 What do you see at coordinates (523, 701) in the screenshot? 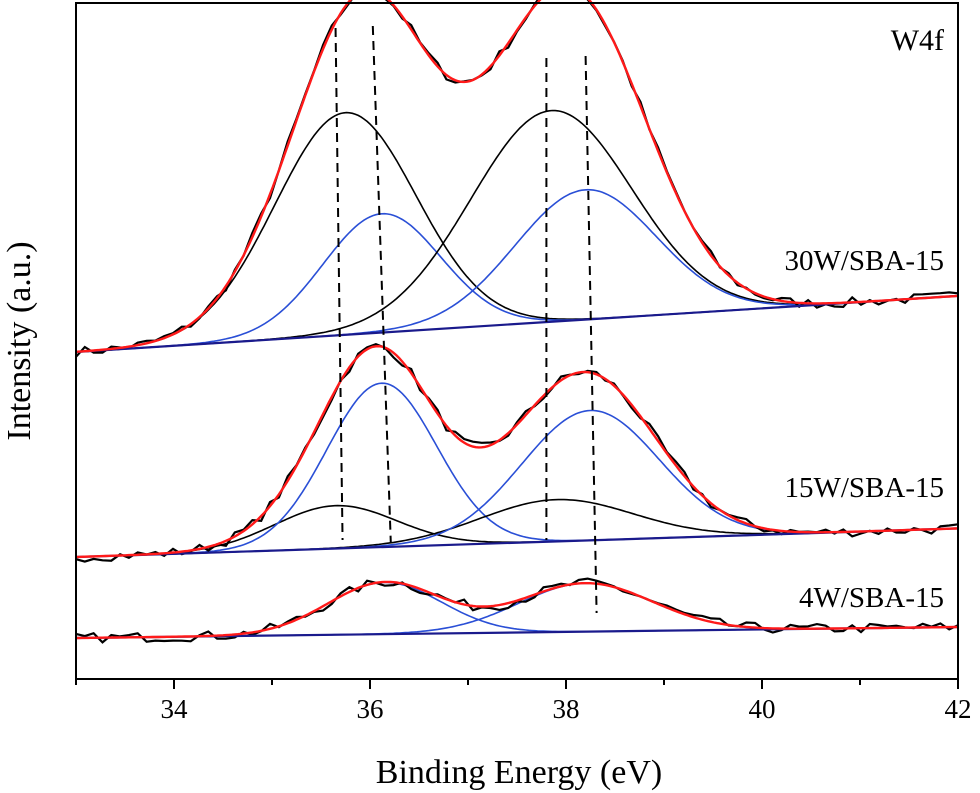
I see `x-axis-ticks: 34 36 38 40 42` at bounding box center [523, 701].